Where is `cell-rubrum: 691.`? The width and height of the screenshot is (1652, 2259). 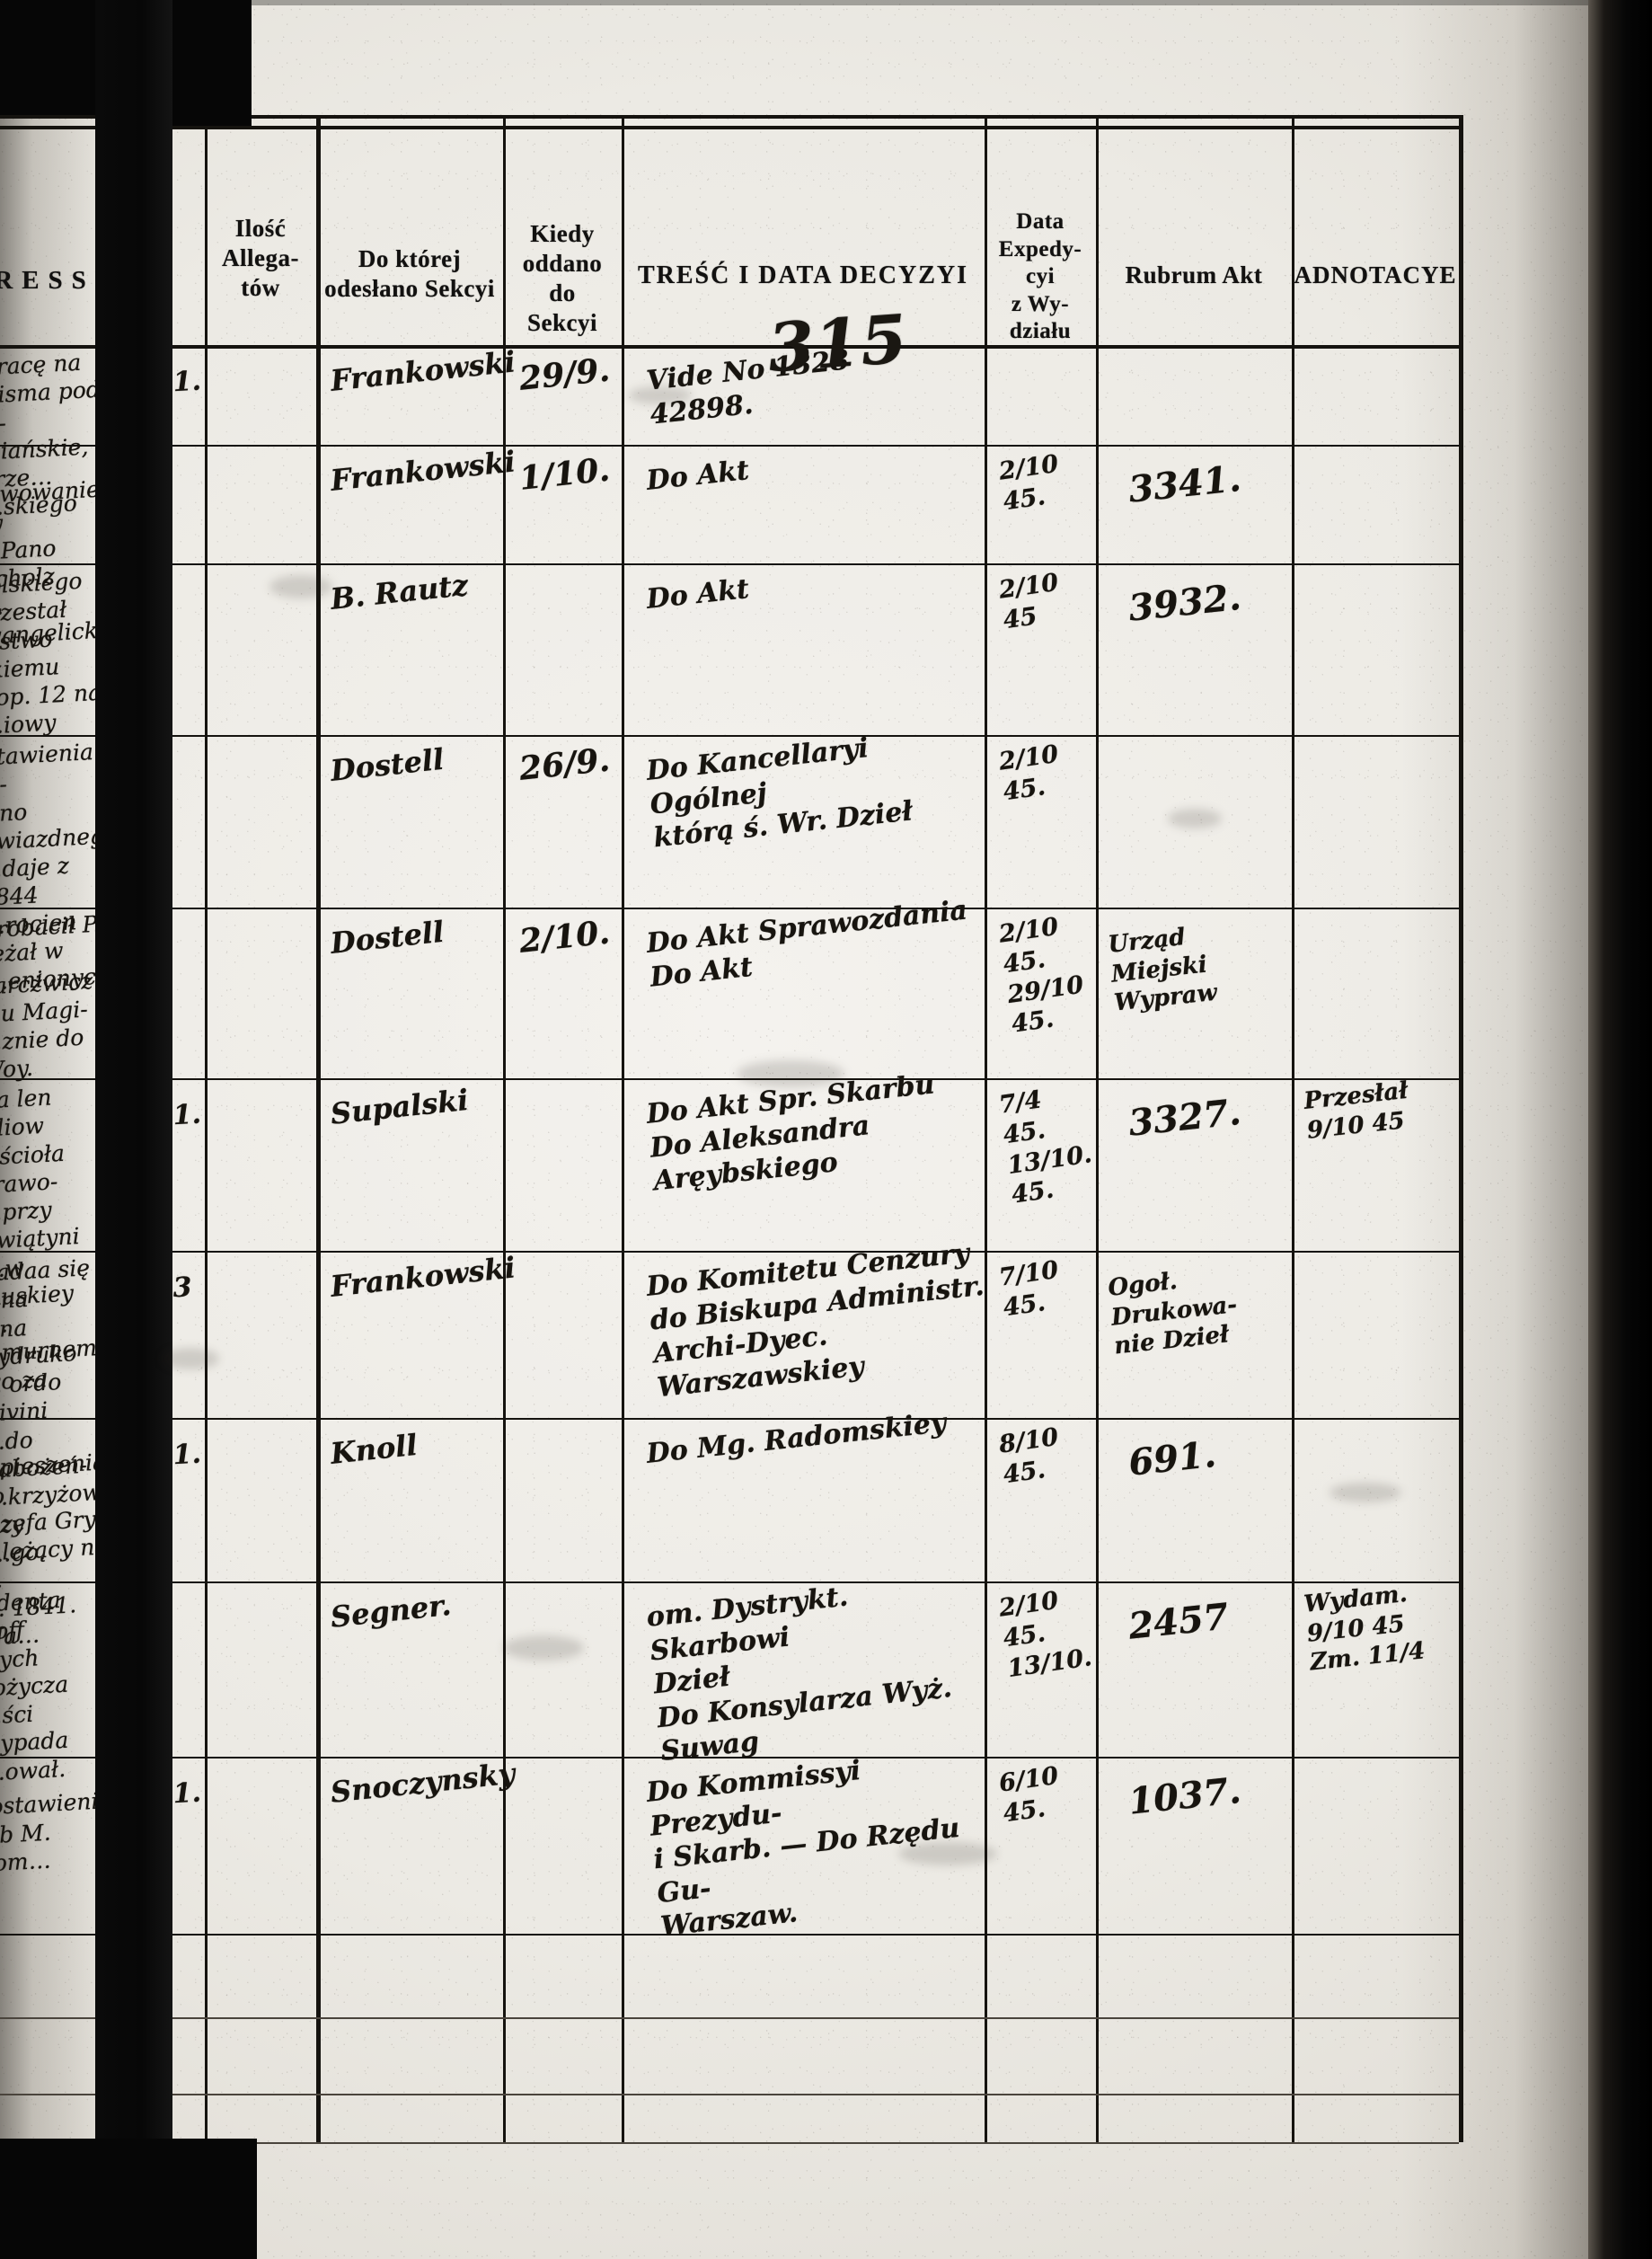 cell-rubrum: 691. is located at coordinates (1172, 1458).